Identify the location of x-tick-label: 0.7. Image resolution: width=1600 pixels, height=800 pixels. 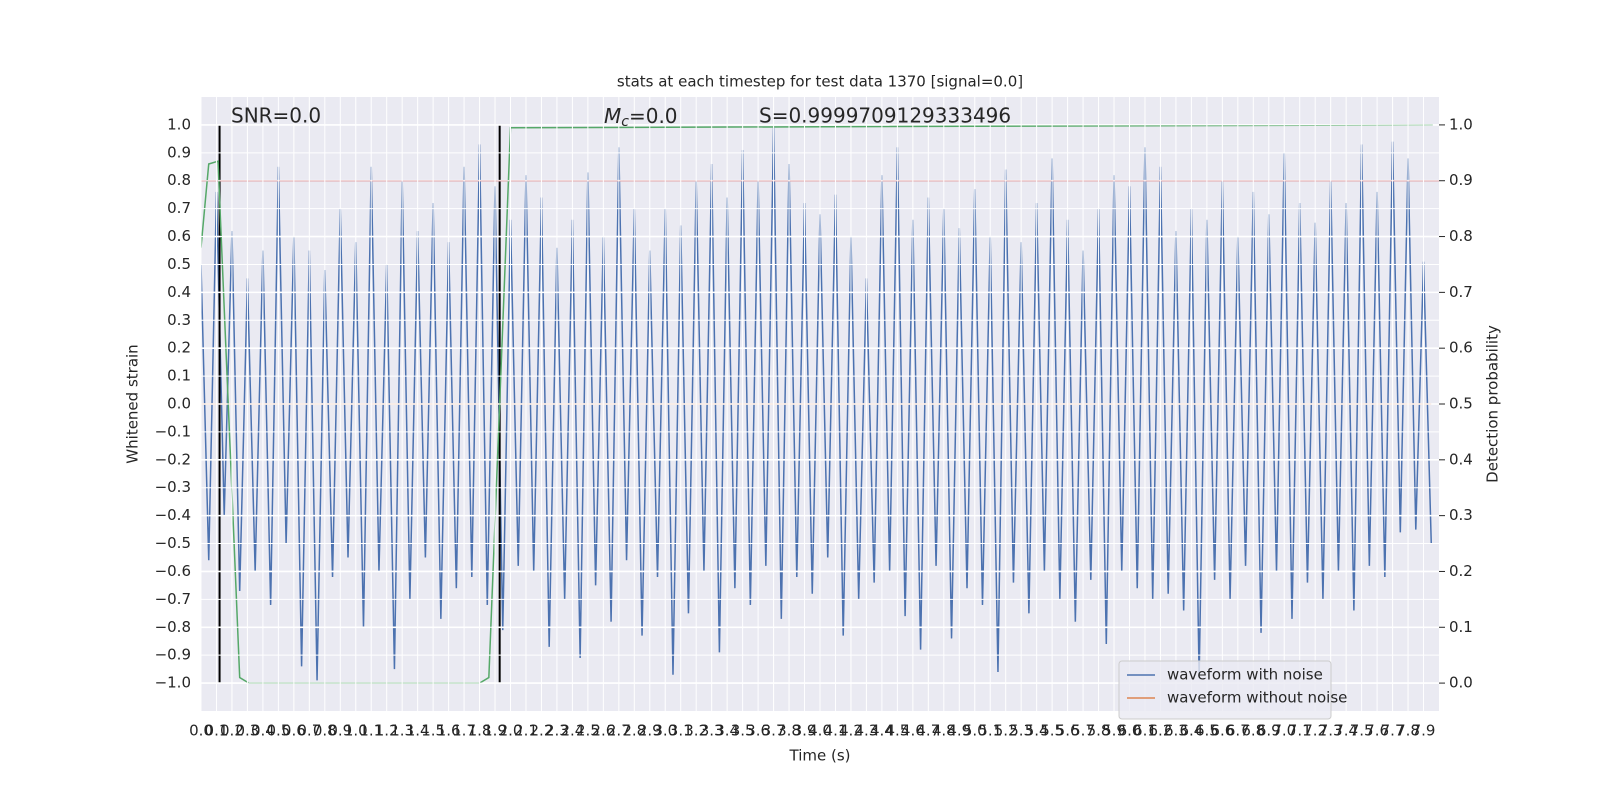
(309, 731).